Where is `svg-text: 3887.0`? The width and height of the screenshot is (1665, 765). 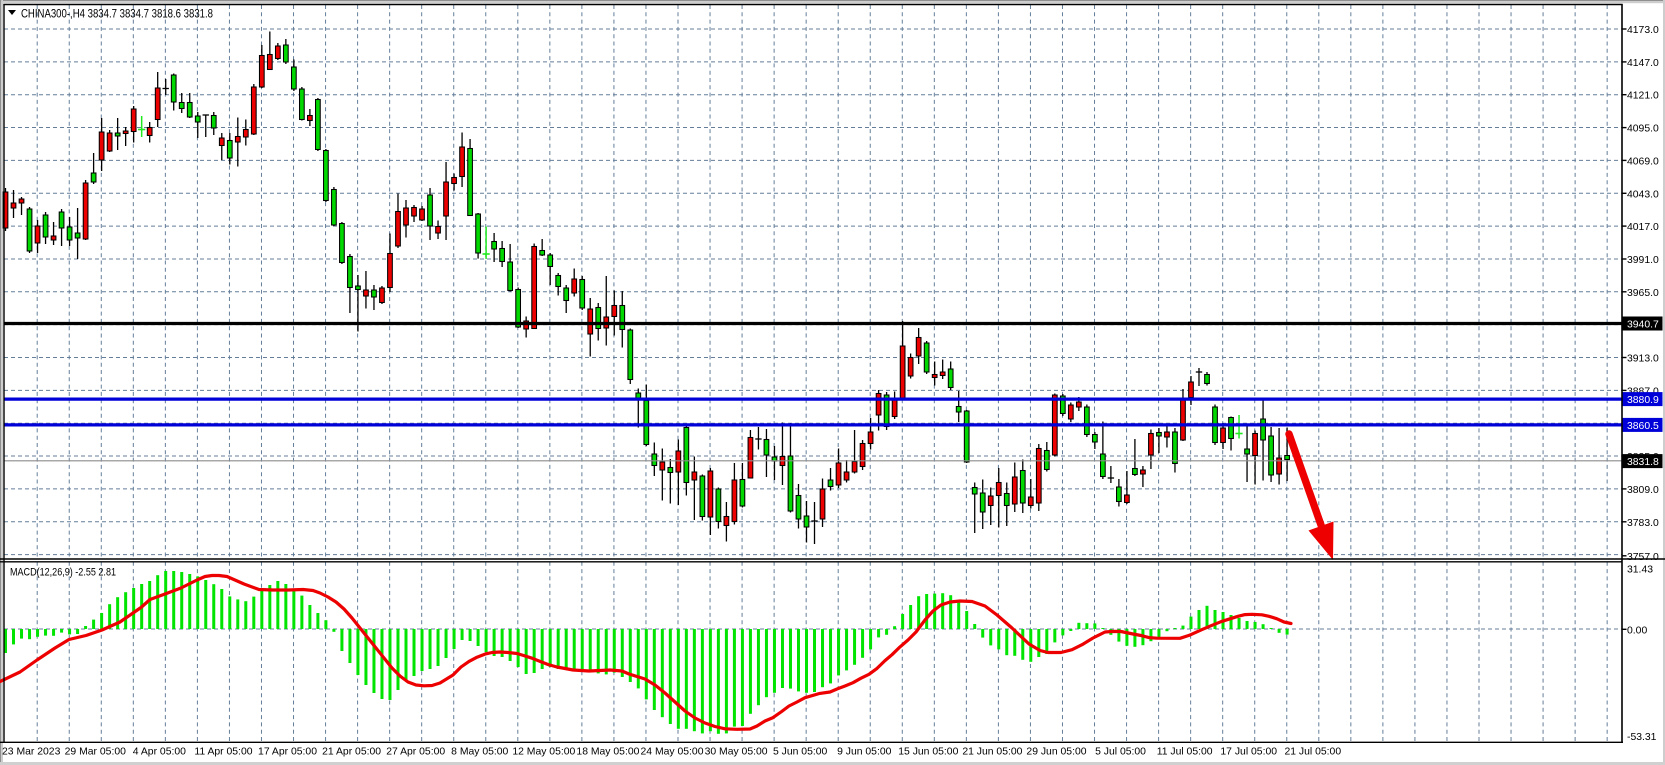
svg-text: 3887.0 is located at coordinates (1643, 391).